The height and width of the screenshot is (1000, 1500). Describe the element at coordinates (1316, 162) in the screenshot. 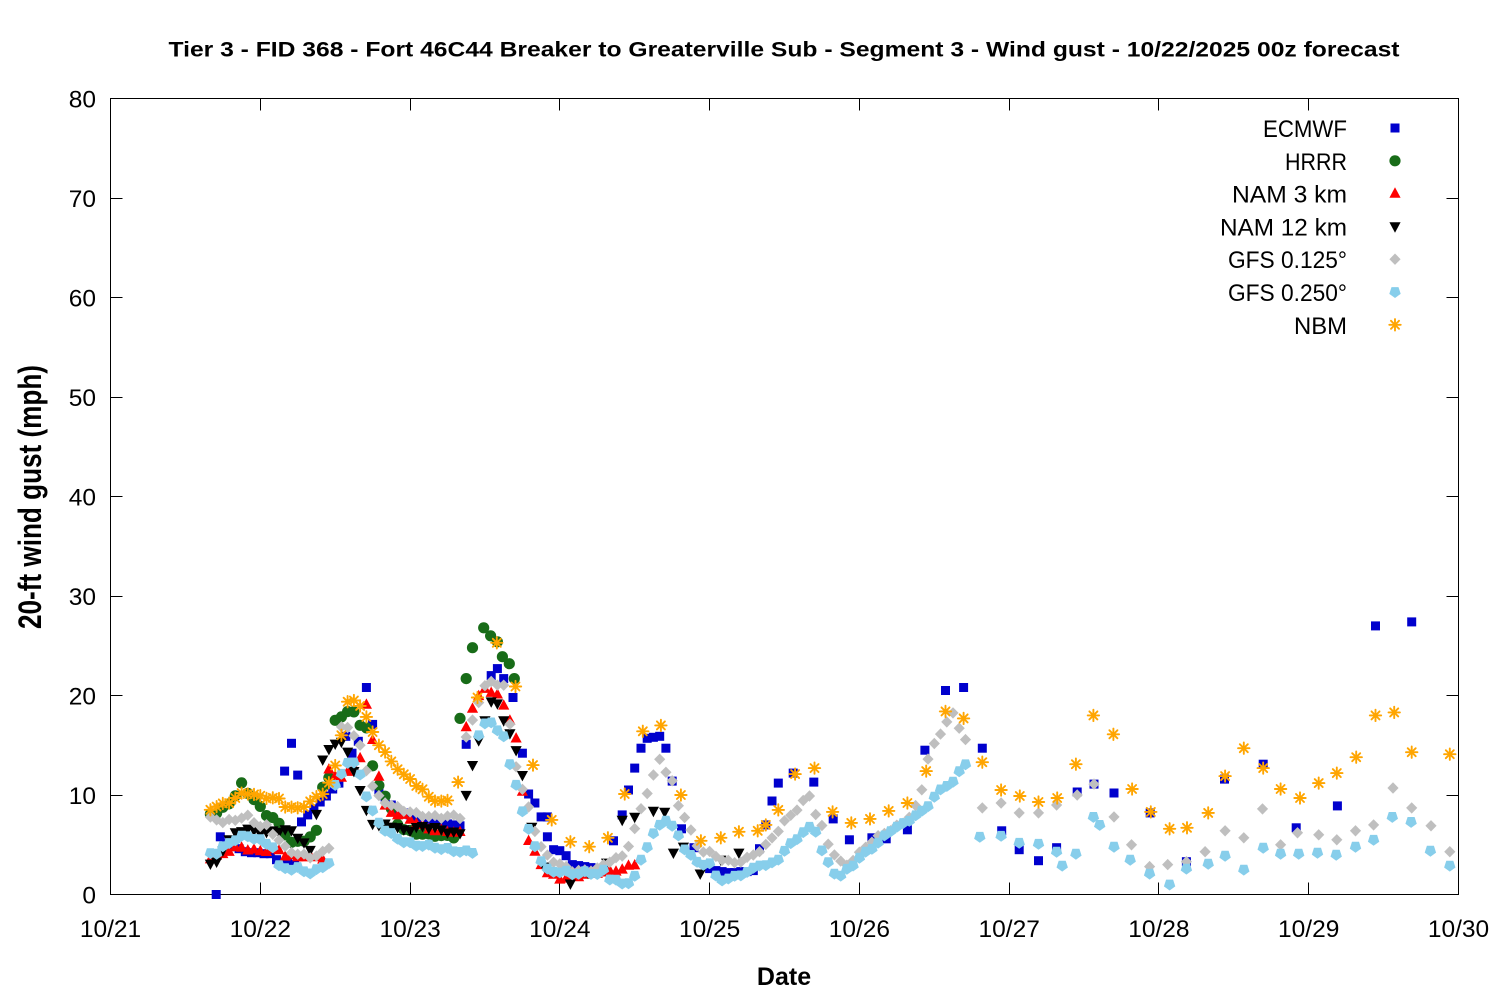

I see `svg-text: HRRR` at that location.